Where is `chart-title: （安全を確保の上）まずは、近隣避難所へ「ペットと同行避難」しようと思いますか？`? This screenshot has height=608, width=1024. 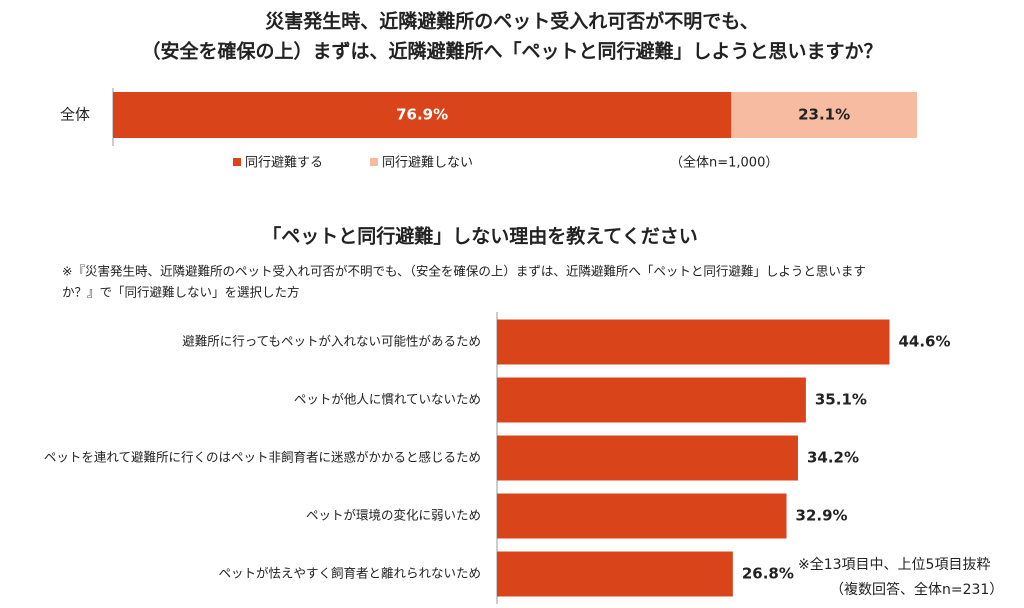
chart-title: （安全を確保の上）まずは、近隣避難所へ「ペットと同行避難」しようと思いますか？ is located at coordinates (511, 51).